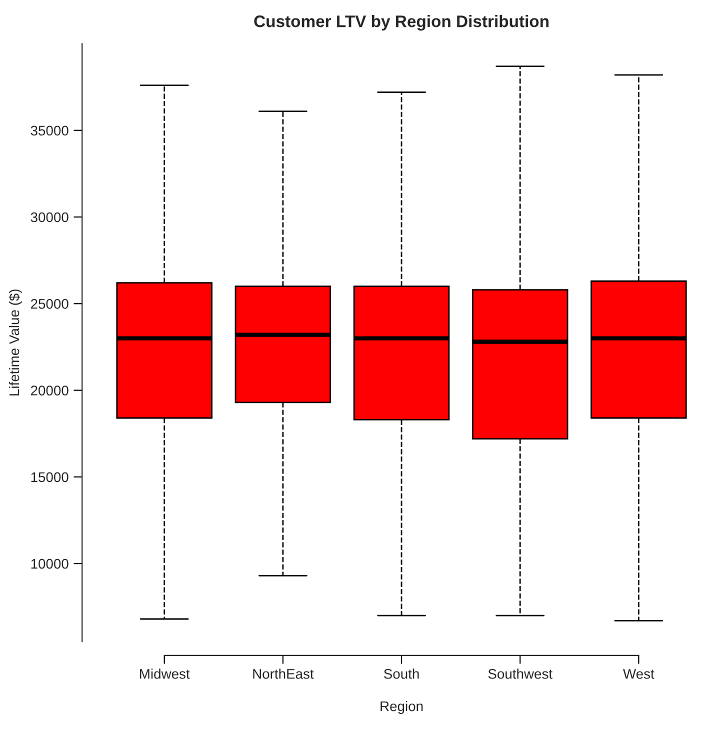 The width and height of the screenshot is (717, 729). I want to click on x-tick-label: West, so click(638, 674).